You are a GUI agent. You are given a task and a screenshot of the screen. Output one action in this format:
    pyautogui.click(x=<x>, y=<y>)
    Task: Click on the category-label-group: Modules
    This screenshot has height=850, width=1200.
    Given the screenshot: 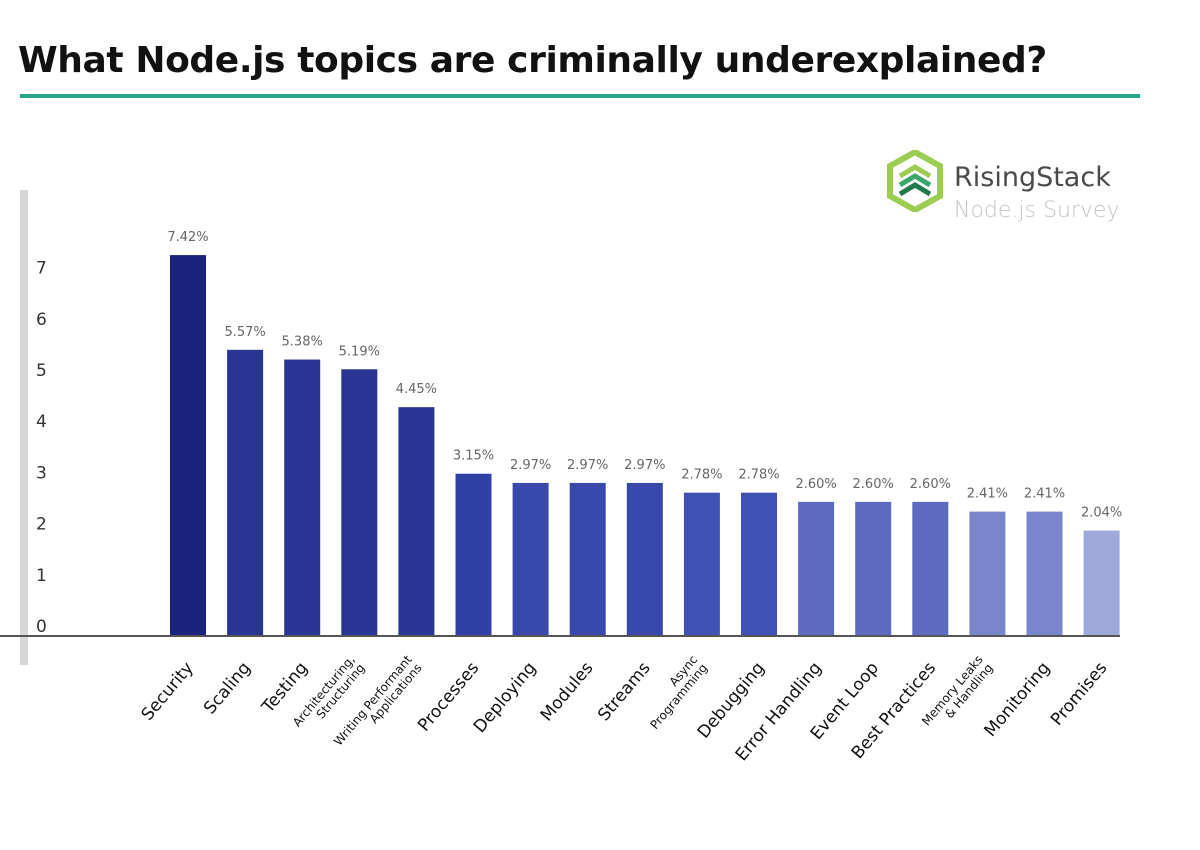 What is the action you would take?
    pyautogui.click(x=567, y=691)
    